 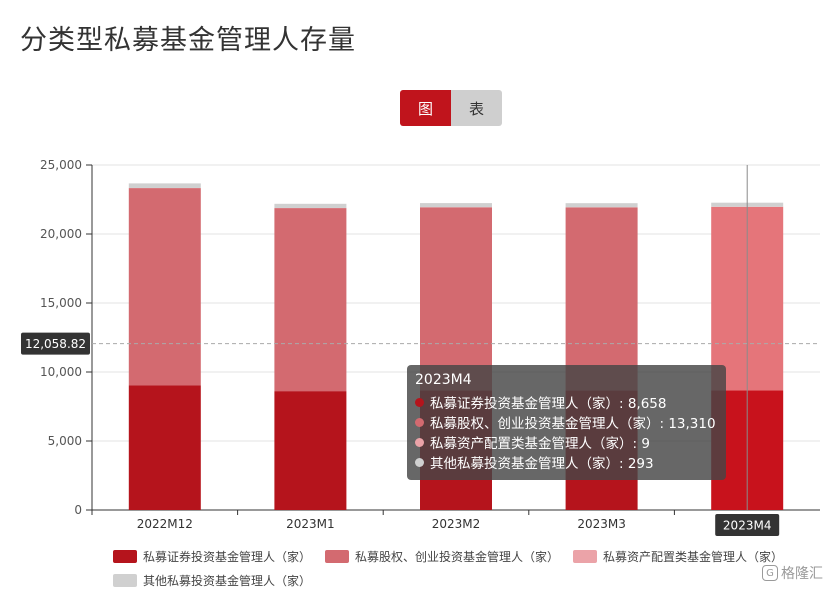 I want to click on crosshair-x-label-box, so click(x=747, y=525).